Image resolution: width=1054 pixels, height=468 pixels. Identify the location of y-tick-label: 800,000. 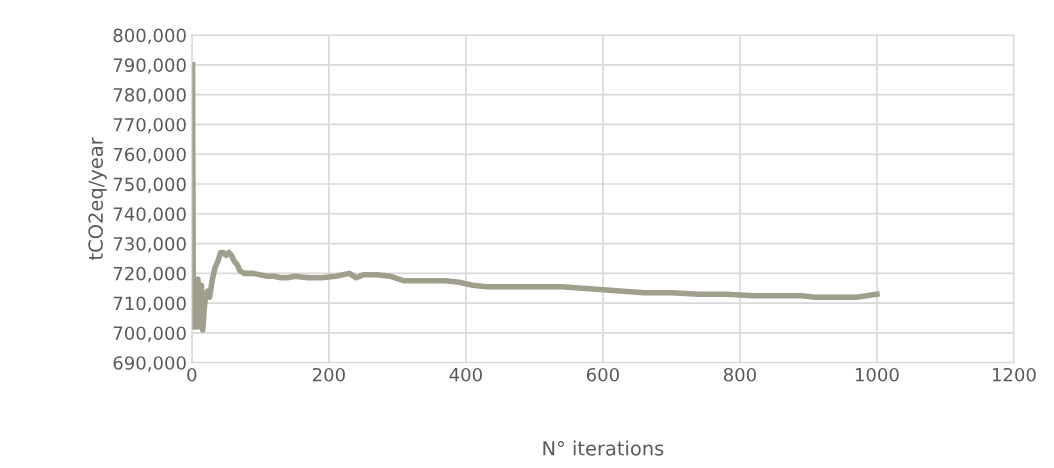
(149, 36).